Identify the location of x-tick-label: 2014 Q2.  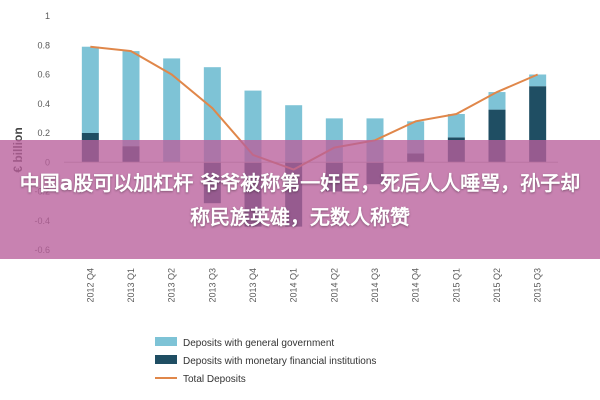
(334, 285).